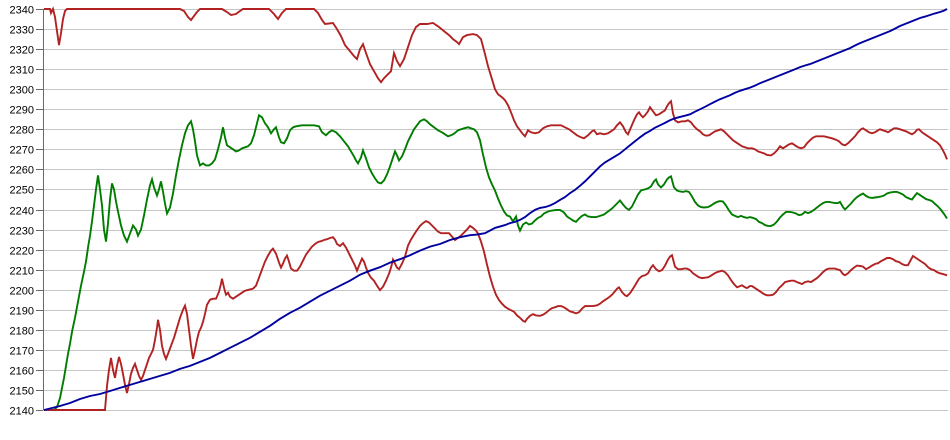 The height and width of the screenshot is (440, 950). Describe the element at coordinates (22, 71) in the screenshot. I see `y-axis-label: 2310` at that location.